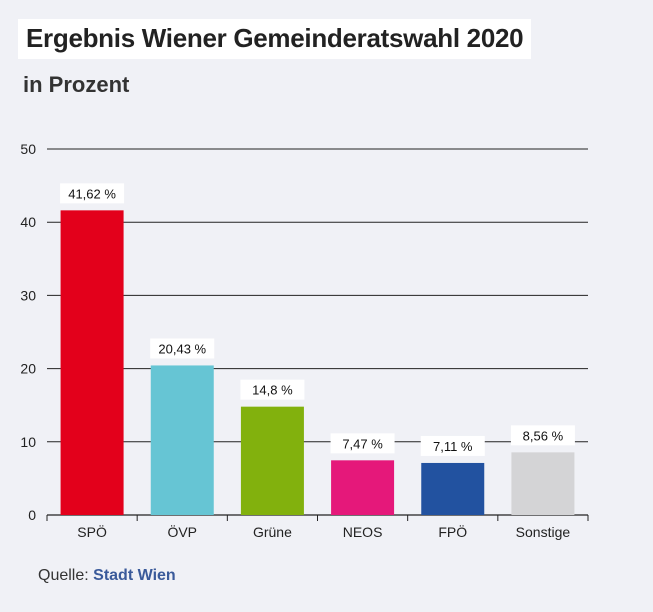  I want to click on source-note: Quelle: Stadt Wien, so click(107, 576).